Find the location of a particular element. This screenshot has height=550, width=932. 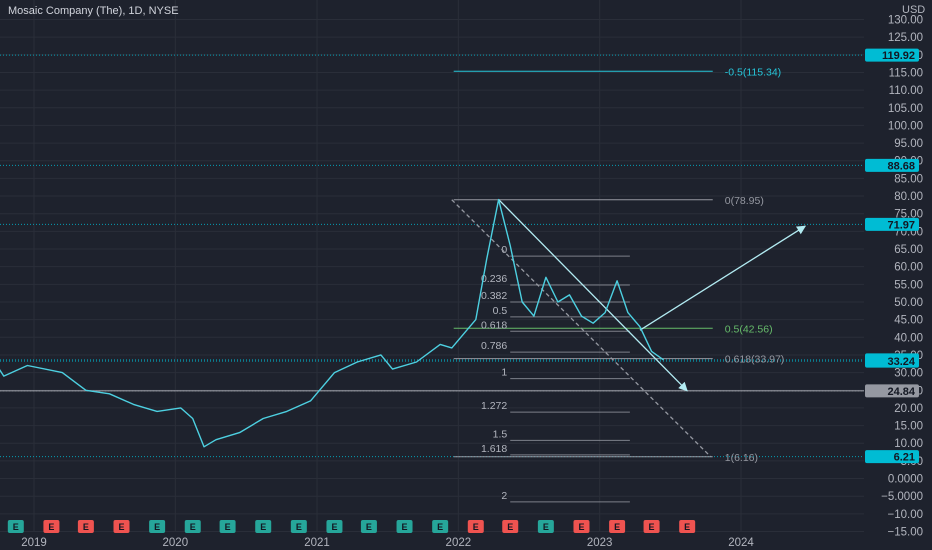

y-tick-label: 75.00 is located at coordinates (908, 215).